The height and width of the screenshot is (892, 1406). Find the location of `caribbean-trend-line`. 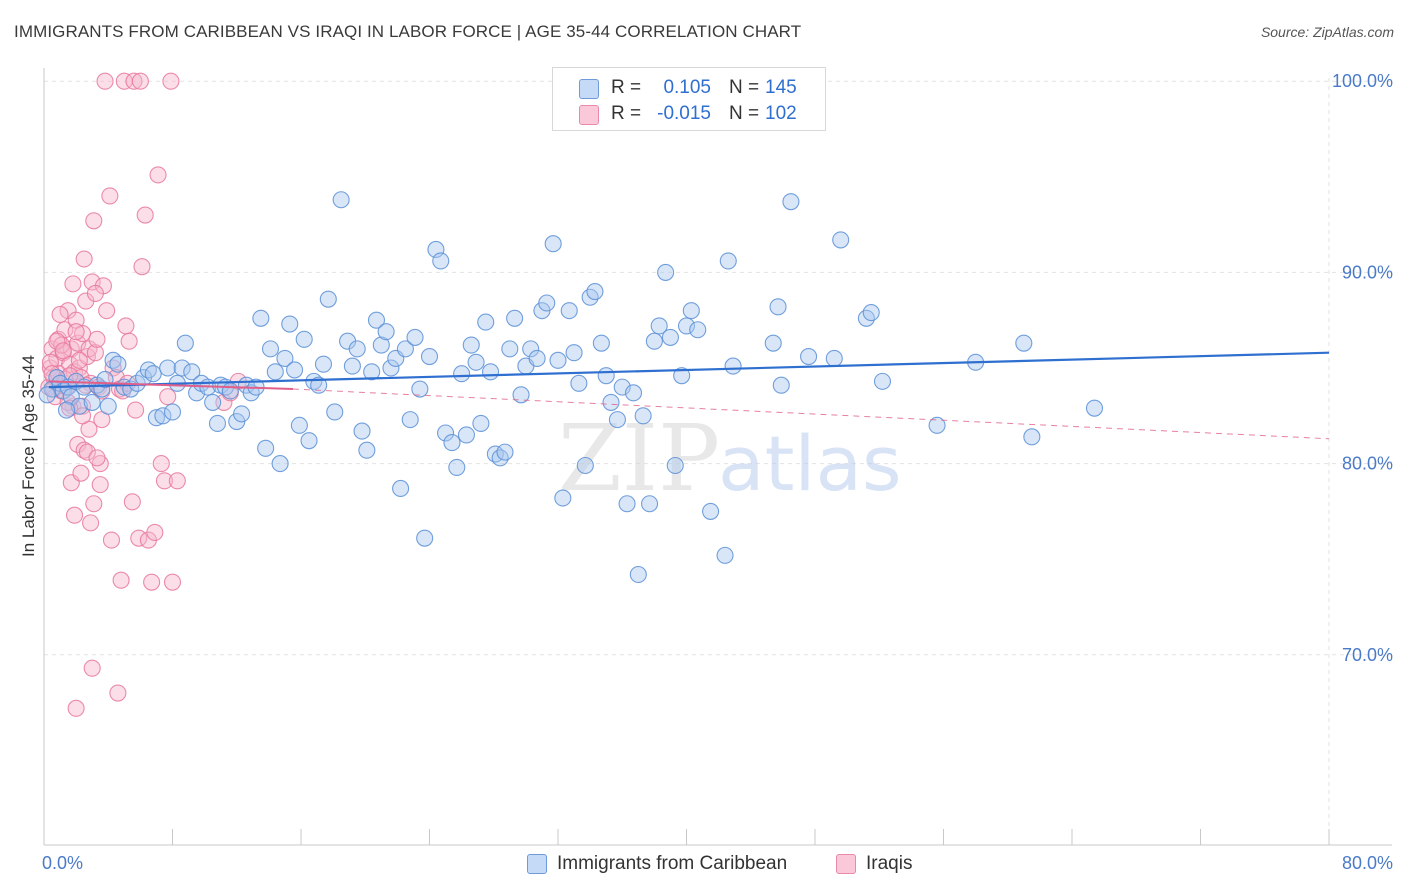

caribbean-trend-line is located at coordinates (689, 370).